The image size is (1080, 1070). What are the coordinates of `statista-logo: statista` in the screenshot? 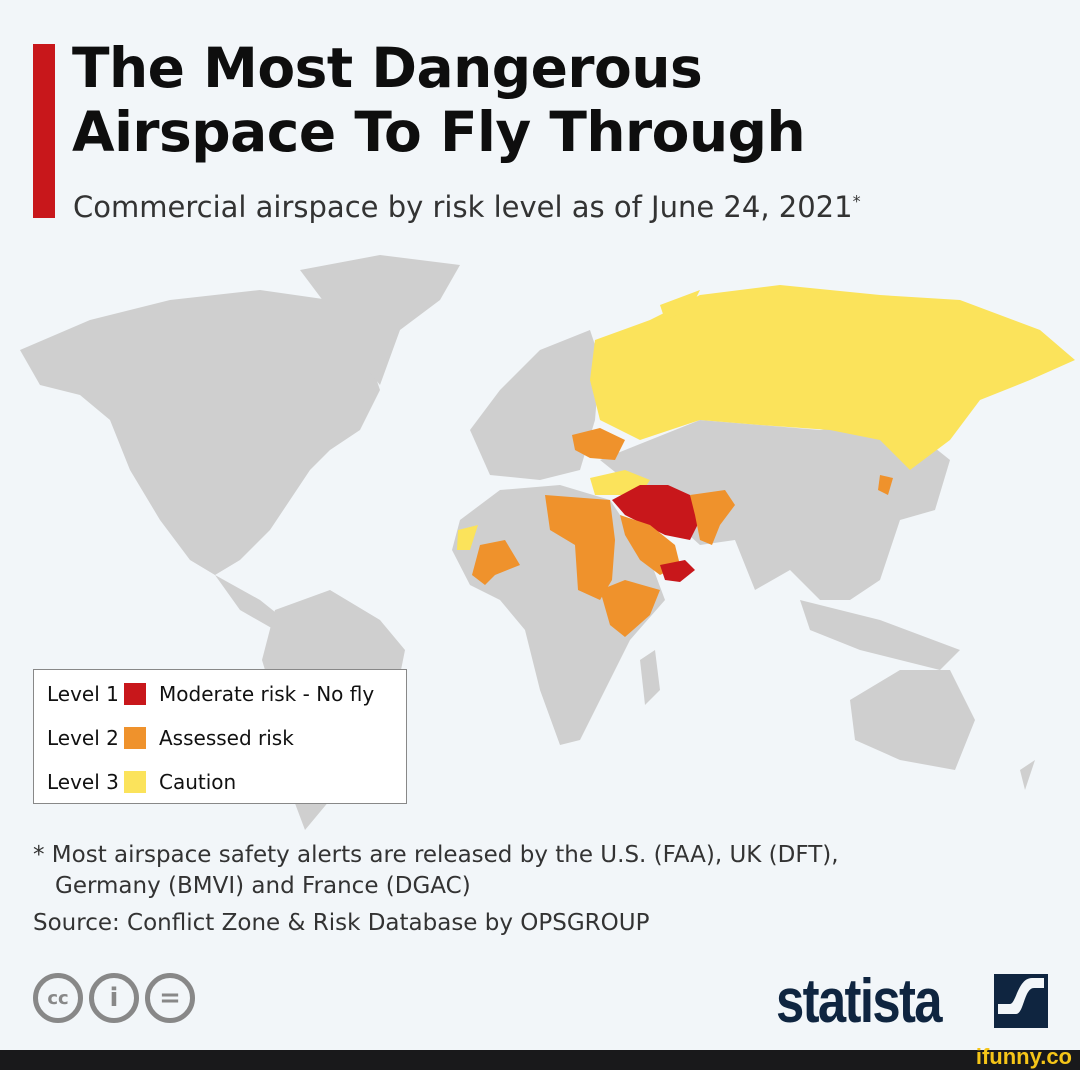 It's located at (912, 1001).